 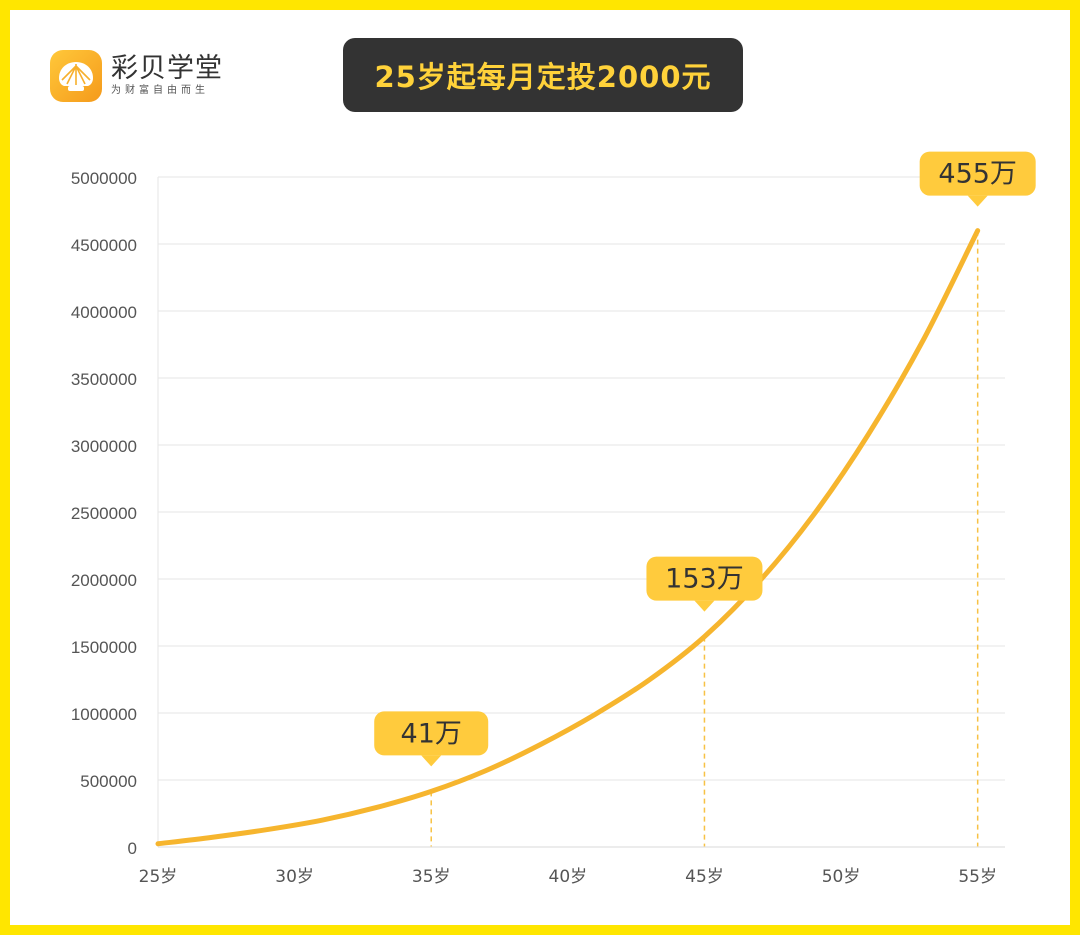 I want to click on data-label: 455万, so click(x=977, y=174).